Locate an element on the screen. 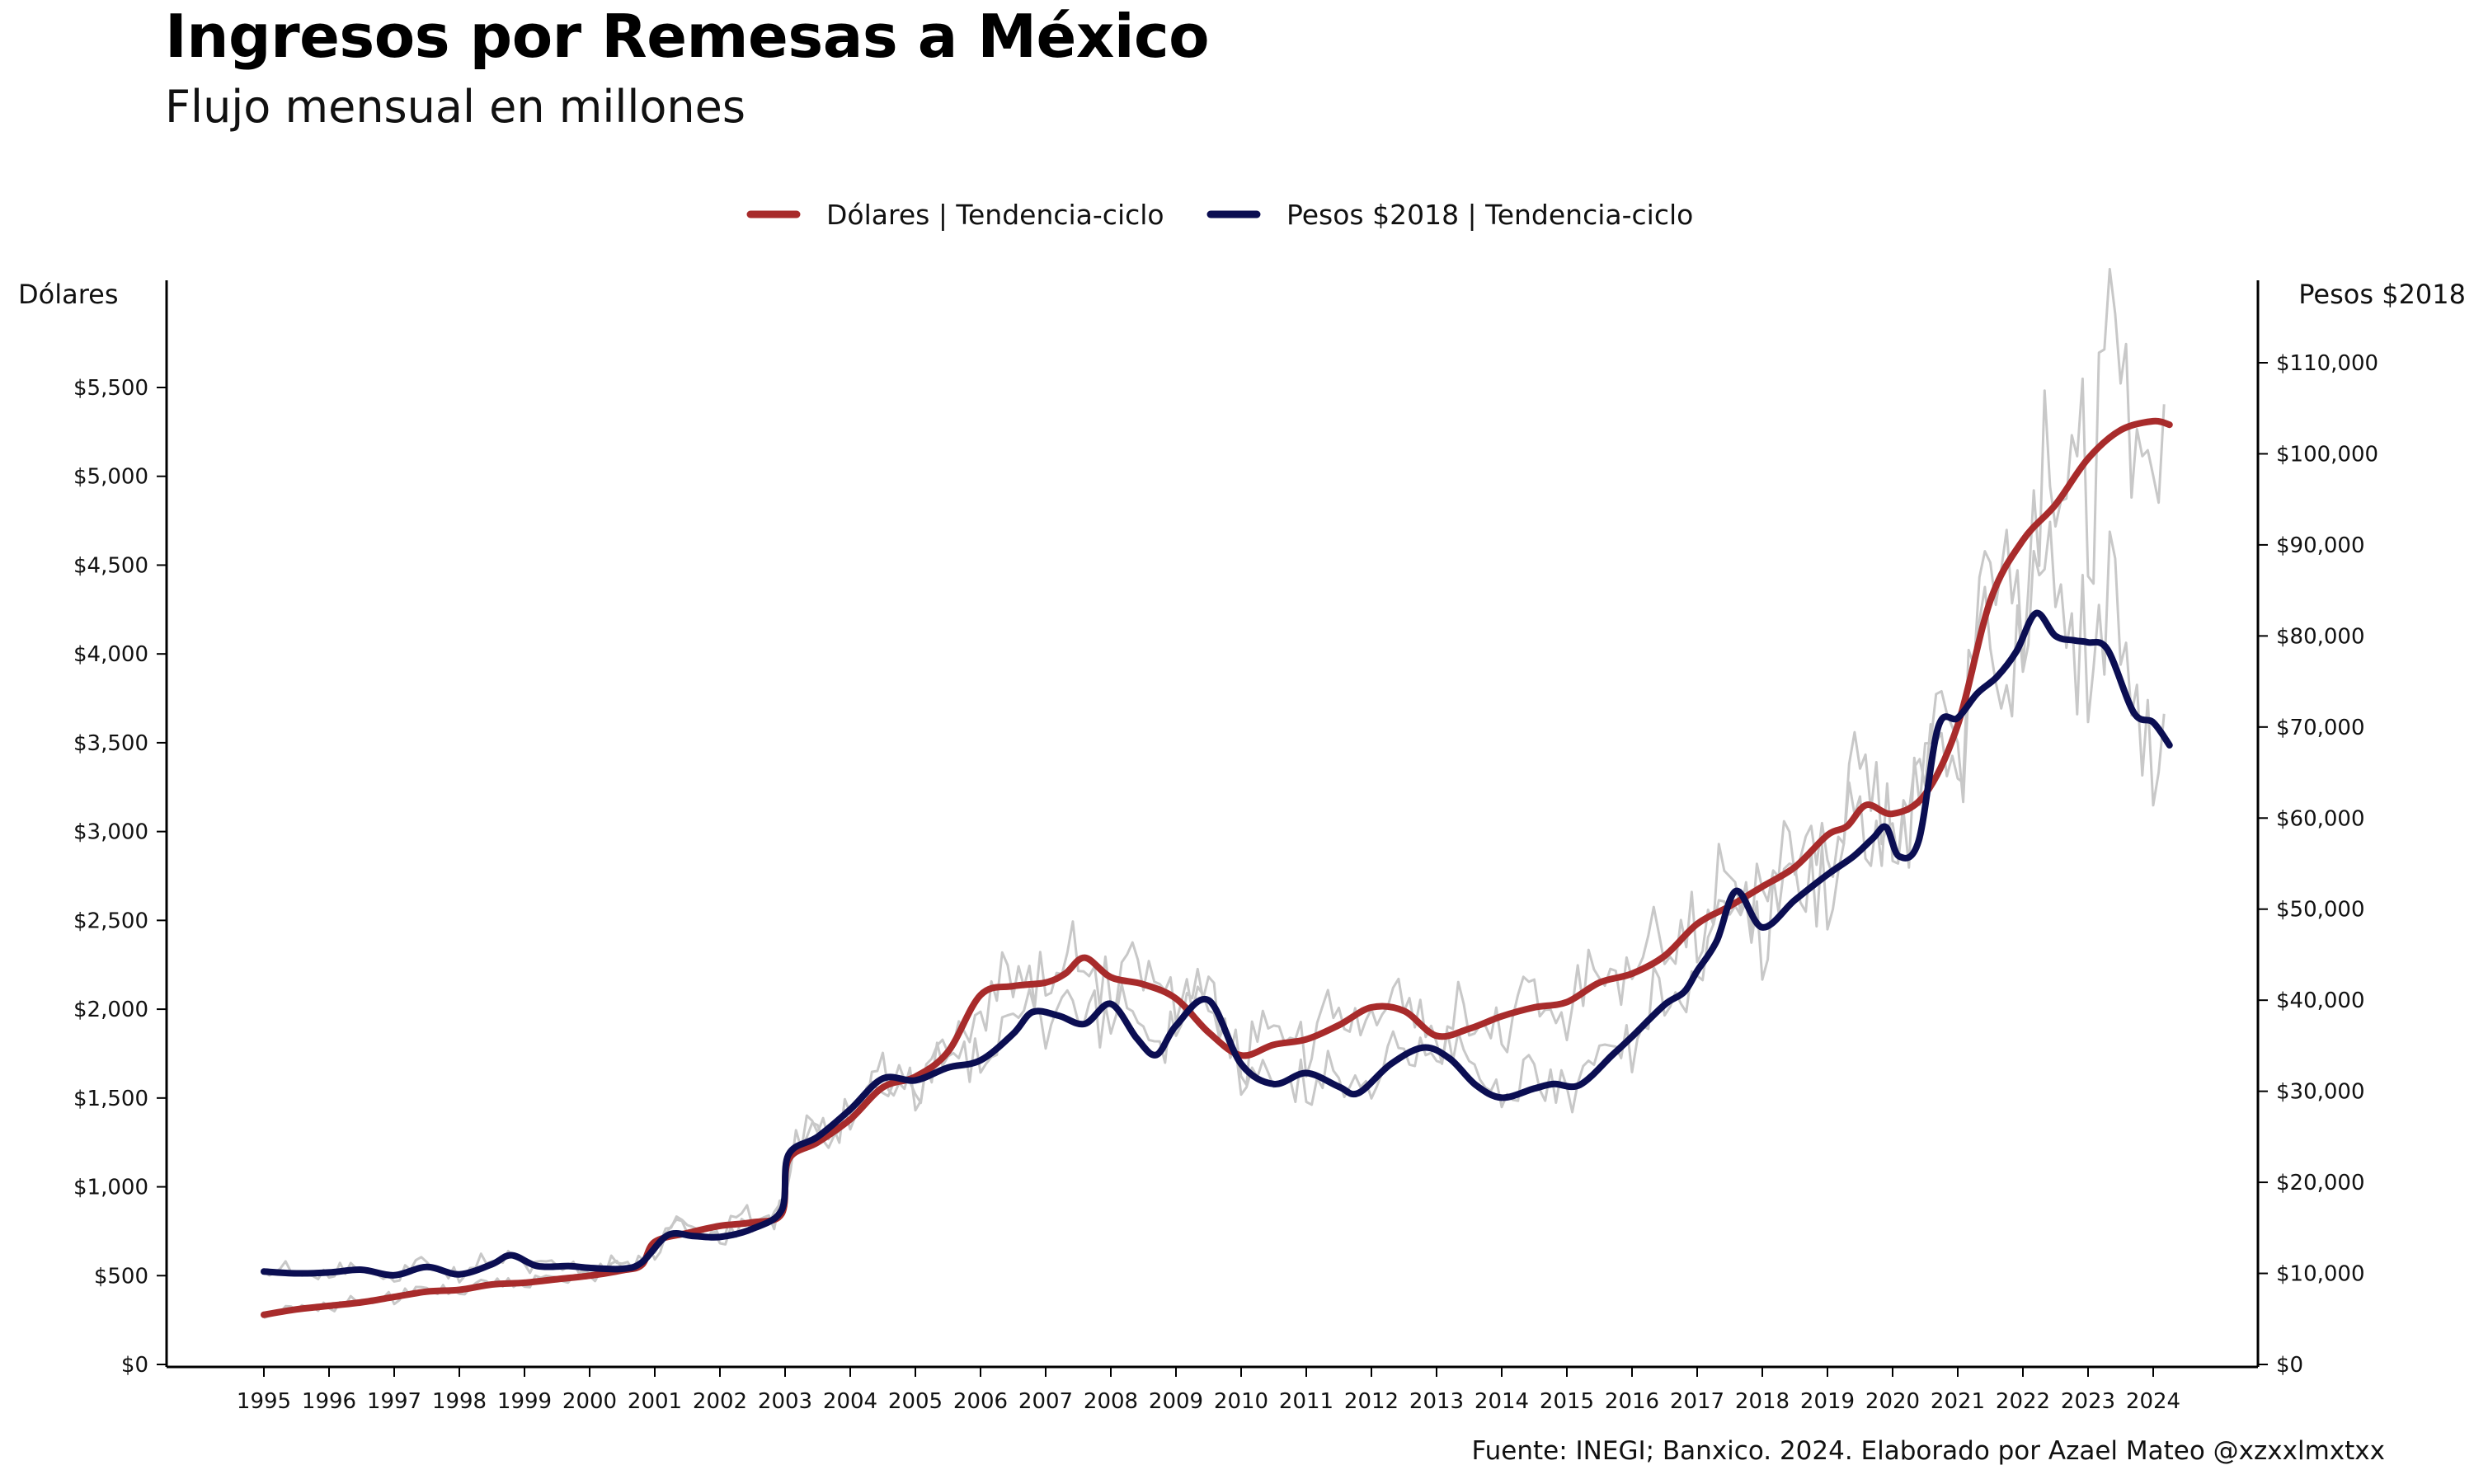  x-tick-label: 1999 is located at coordinates (524, 1401).